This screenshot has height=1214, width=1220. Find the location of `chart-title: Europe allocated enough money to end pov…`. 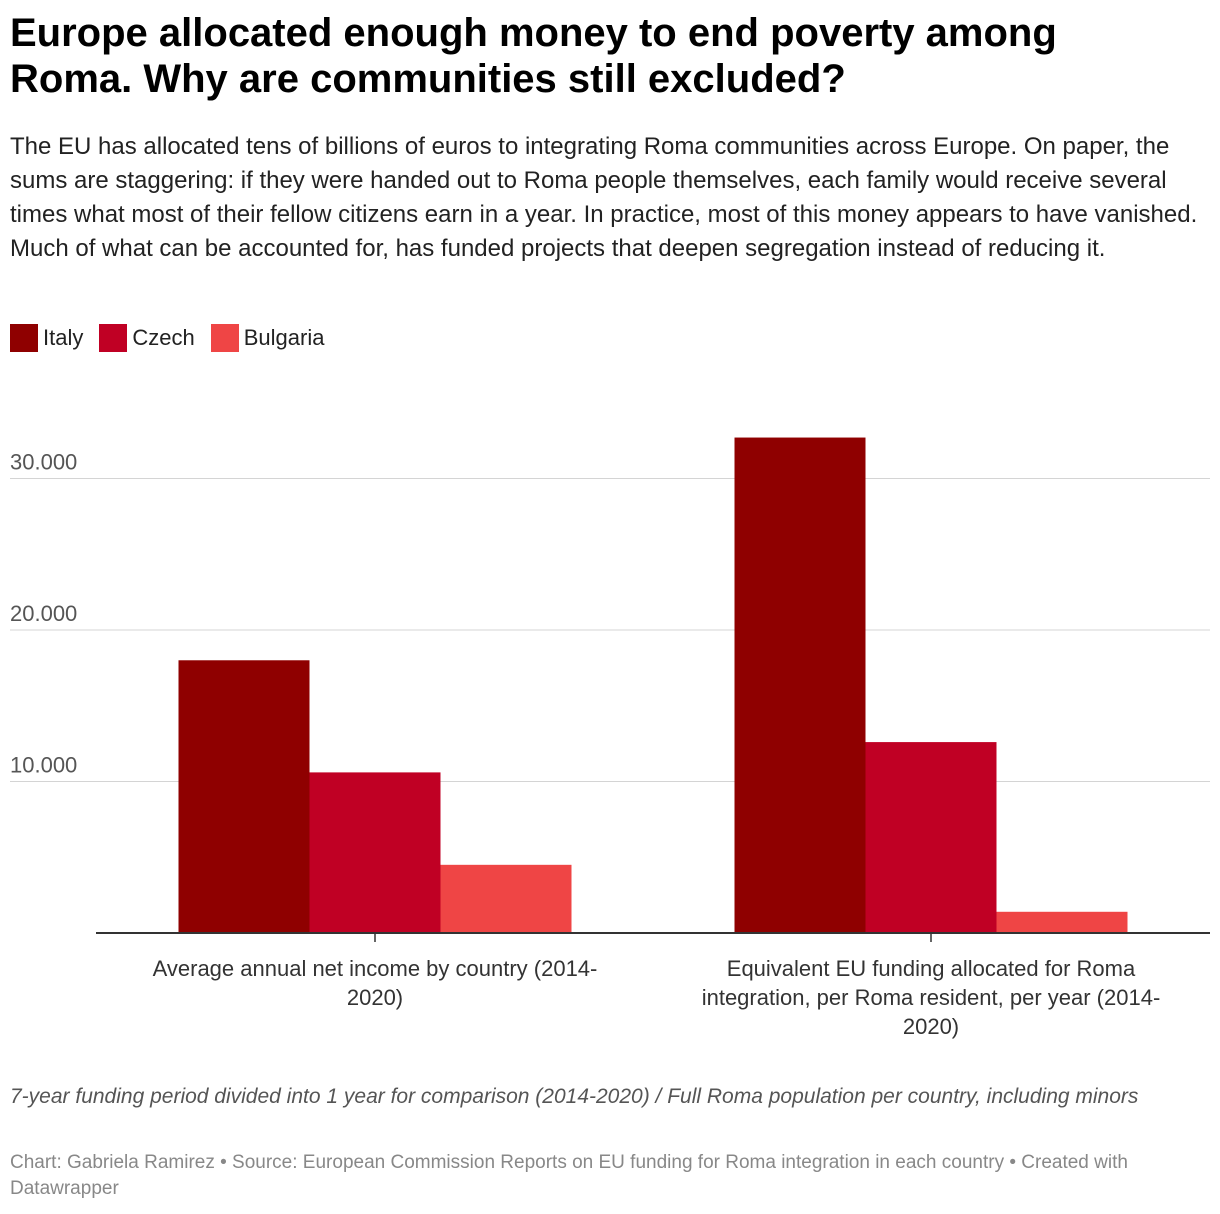

chart-title: Europe allocated enough money to end pov… is located at coordinates (533, 56).